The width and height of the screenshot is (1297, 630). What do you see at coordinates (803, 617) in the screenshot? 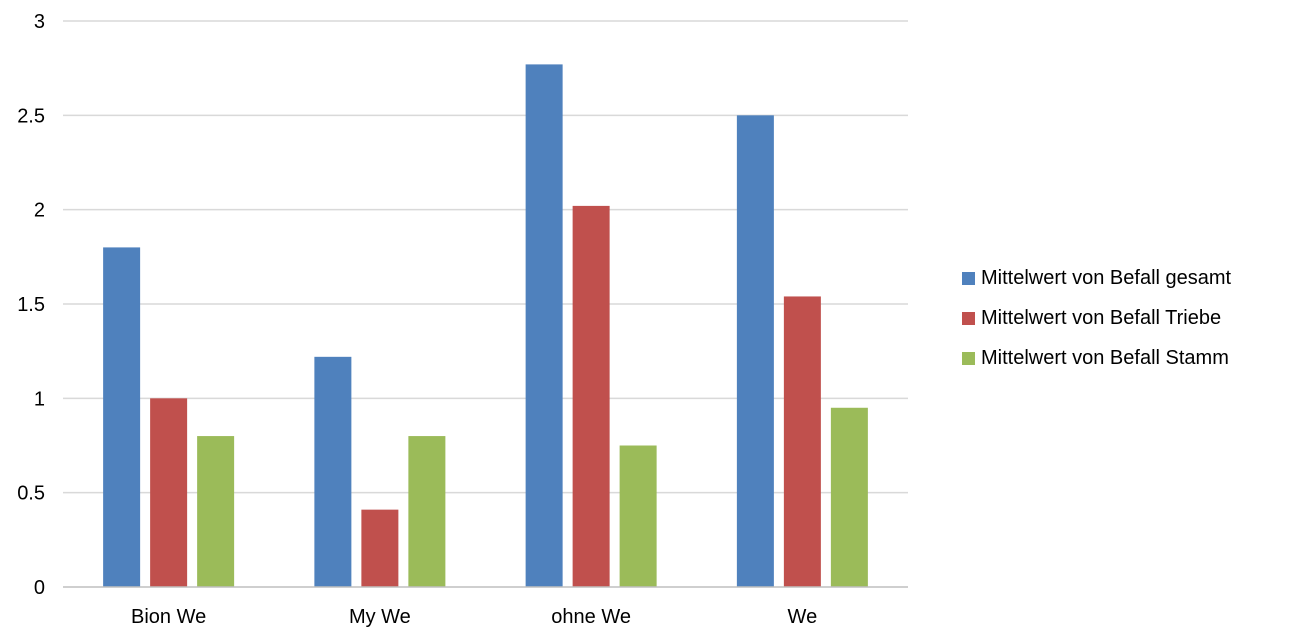
I see `x-tick-label: We` at bounding box center [803, 617].